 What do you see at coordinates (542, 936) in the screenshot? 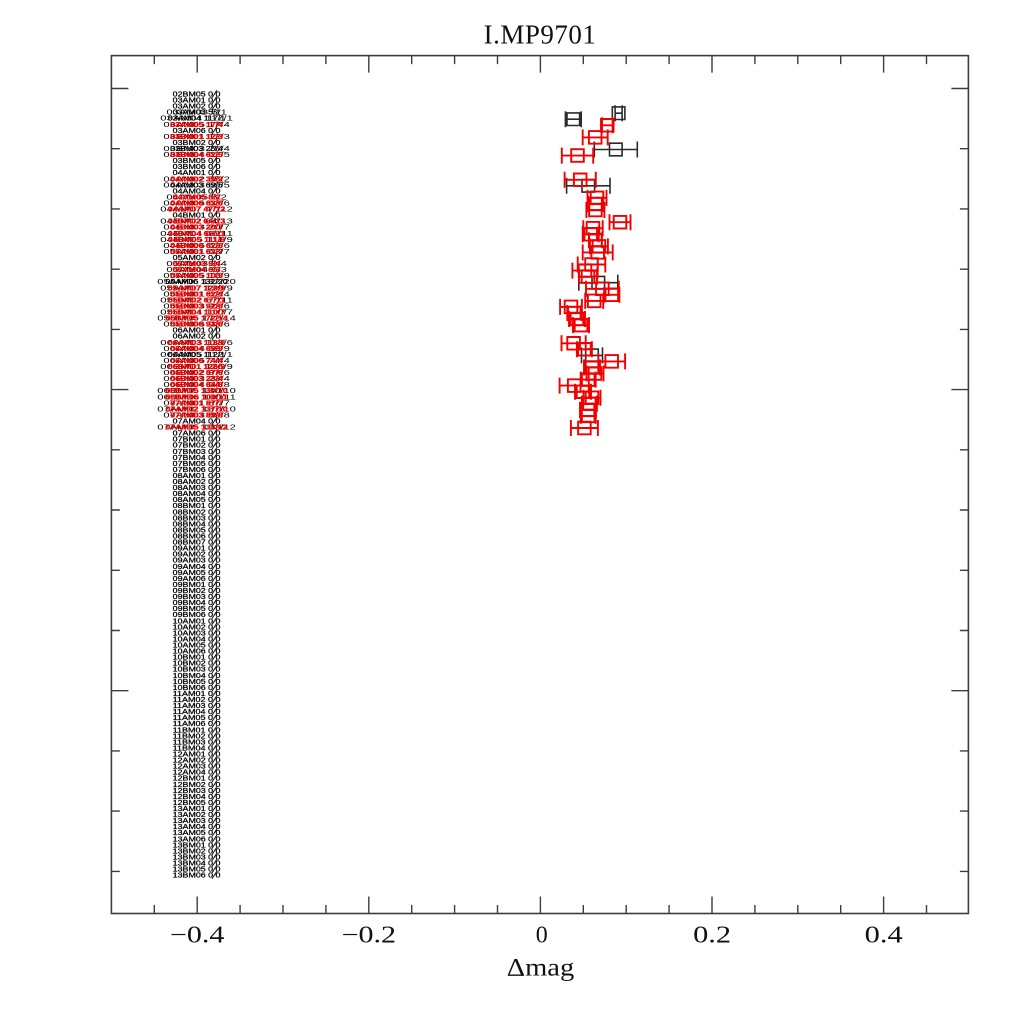
I see `svg-text: 0` at bounding box center [542, 936].